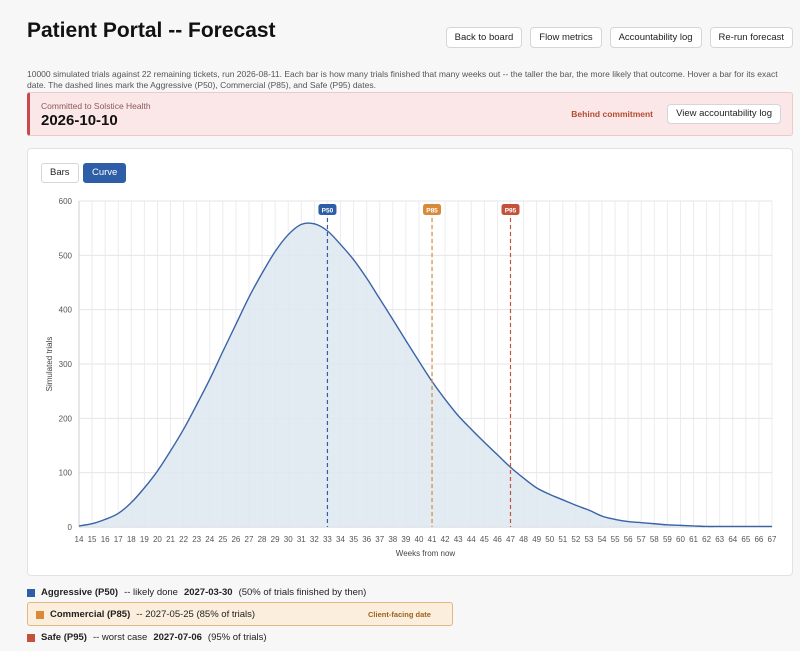  I want to click on commercial-text: -- 2027-05-25 (85% of trials), so click(196, 614).